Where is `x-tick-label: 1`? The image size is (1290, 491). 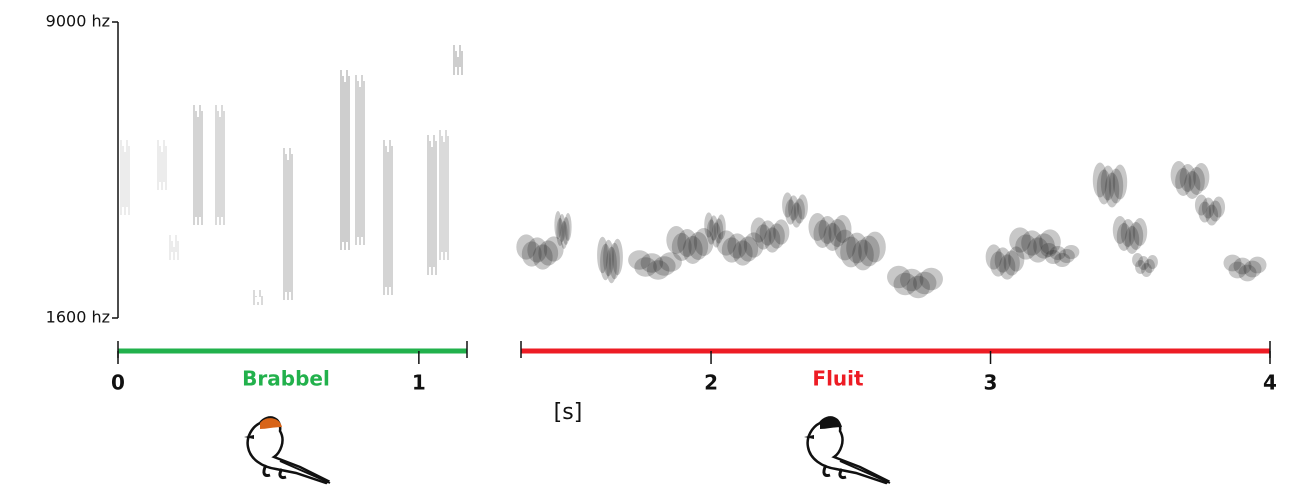 x-tick-label: 1 is located at coordinates (419, 383).